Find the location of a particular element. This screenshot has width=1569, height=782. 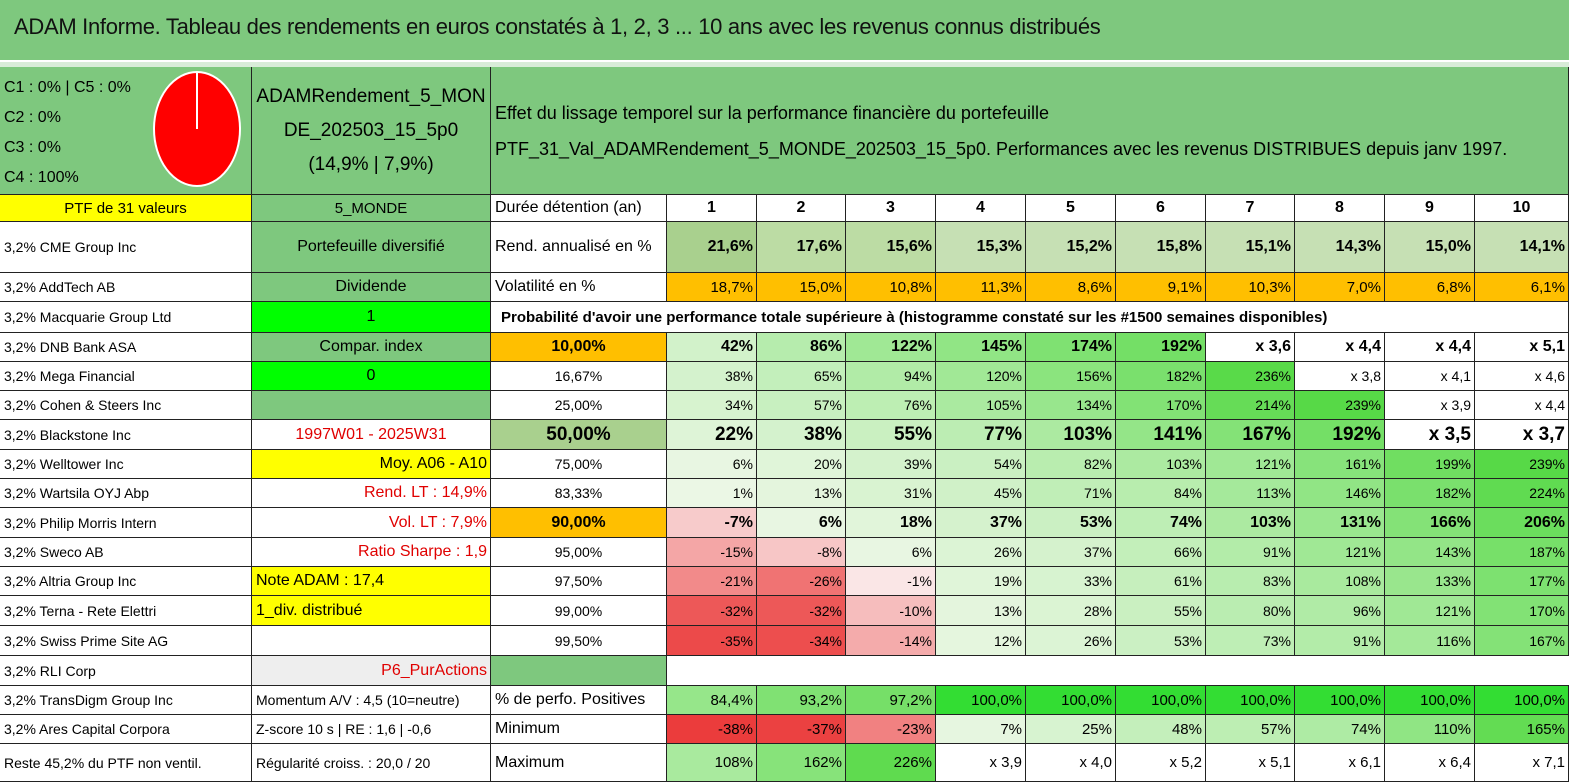

probability-value: 45% is located at coordinates (981, 493).